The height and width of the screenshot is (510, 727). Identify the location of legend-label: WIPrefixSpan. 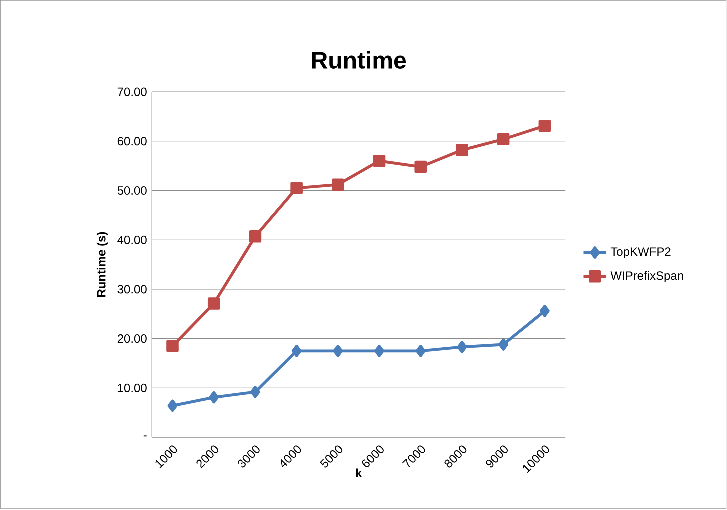
(647, 277).